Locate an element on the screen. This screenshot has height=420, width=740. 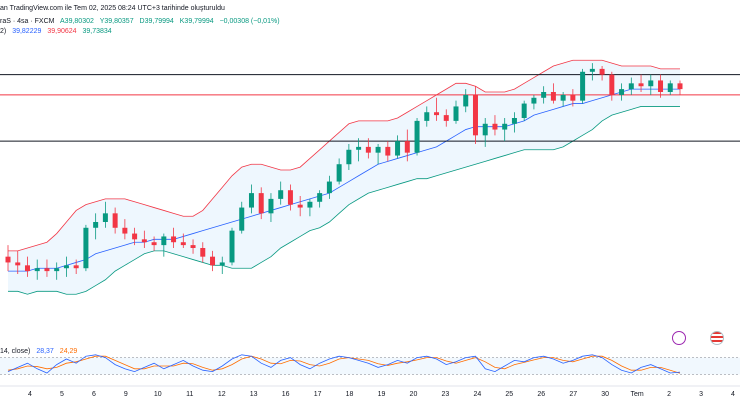
x-tick-label: 12 is located at coordinates (222, 394).